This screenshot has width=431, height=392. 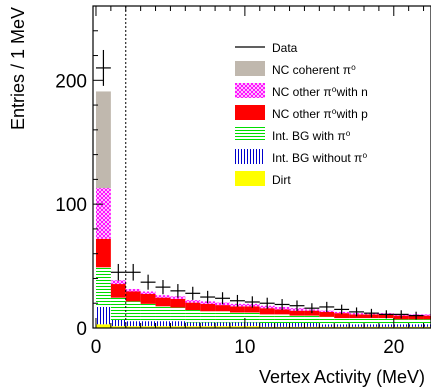 I want to click on legend-entry-6: Dirt, so click(x=263, y=179).